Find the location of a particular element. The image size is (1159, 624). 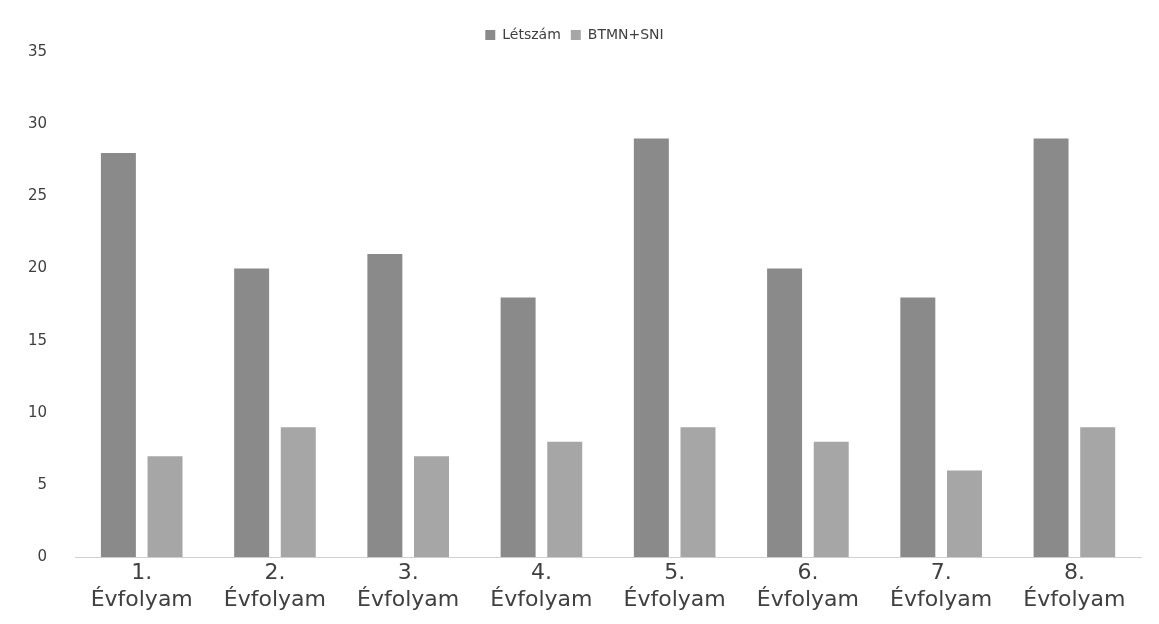

x-tick-label: 7. Évfolyam is located at coordinates (941, 585).